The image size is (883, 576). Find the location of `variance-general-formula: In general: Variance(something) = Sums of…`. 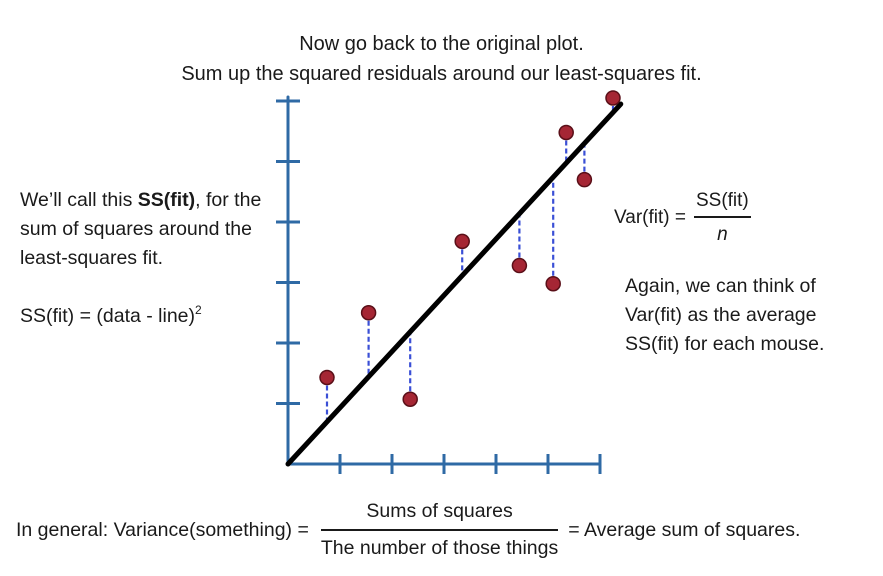

variance-general-formula: In general: Variance(something) = Sums of… is located at coordinates (408, 530).